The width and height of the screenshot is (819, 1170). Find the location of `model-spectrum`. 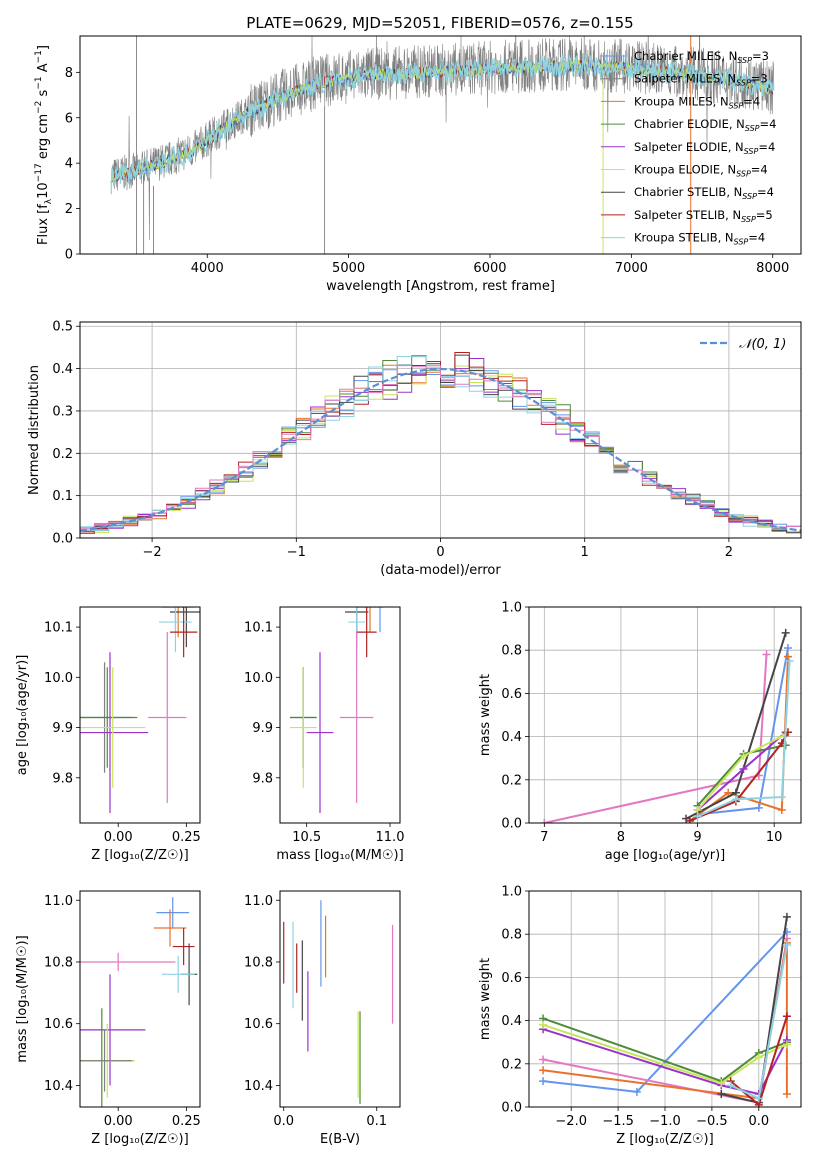

model-spectrum is located at coordinates (442, 121).